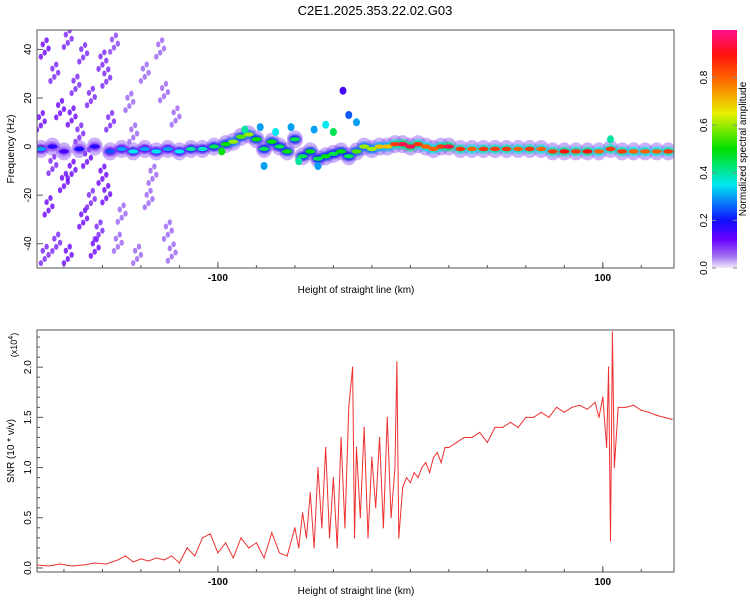  Describe the element at coordinates (28, 98) in the screenshot. I see `y-tick-label: 20` at that location.